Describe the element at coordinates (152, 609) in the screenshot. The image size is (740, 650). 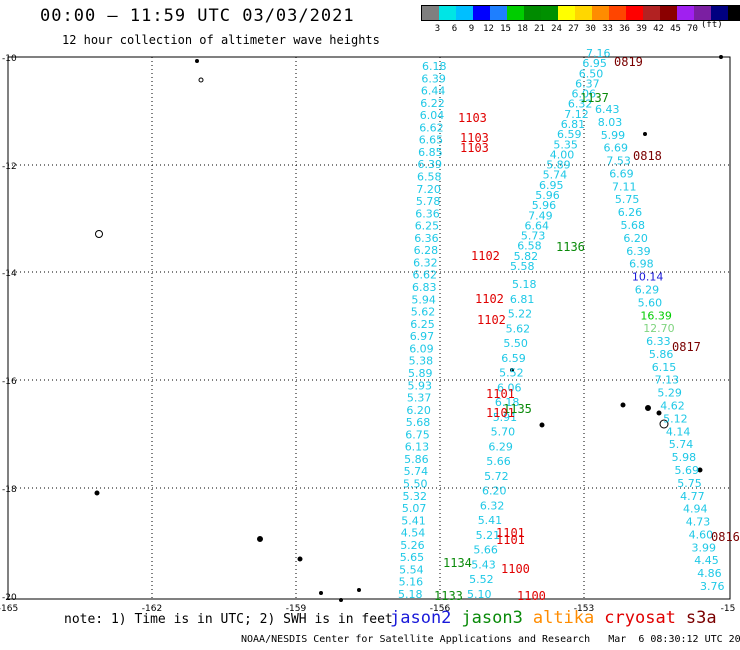
I see `lon-label: -162` at that location.